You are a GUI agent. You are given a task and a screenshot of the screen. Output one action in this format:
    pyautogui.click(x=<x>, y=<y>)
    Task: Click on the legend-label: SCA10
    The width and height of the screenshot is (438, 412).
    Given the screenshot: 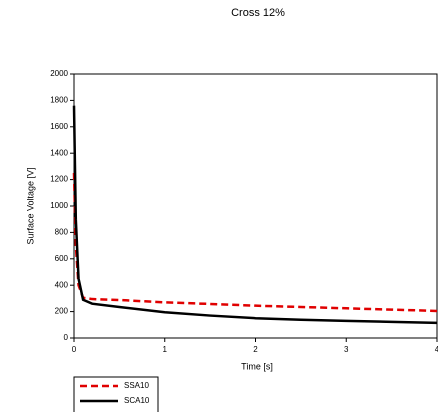 What is the action you would take?
    pyautogui.click(x=137, y=400)
    